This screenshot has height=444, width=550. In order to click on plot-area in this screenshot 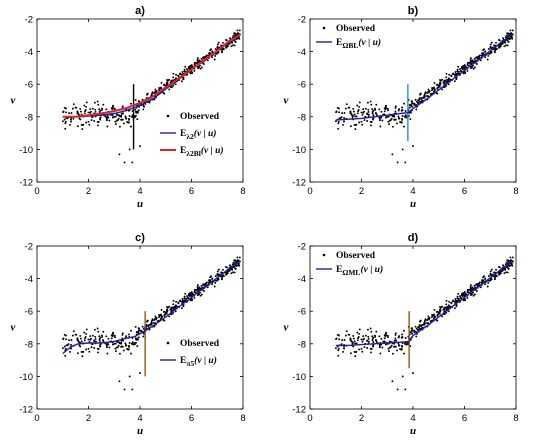, I will do `click(140, 100)`.